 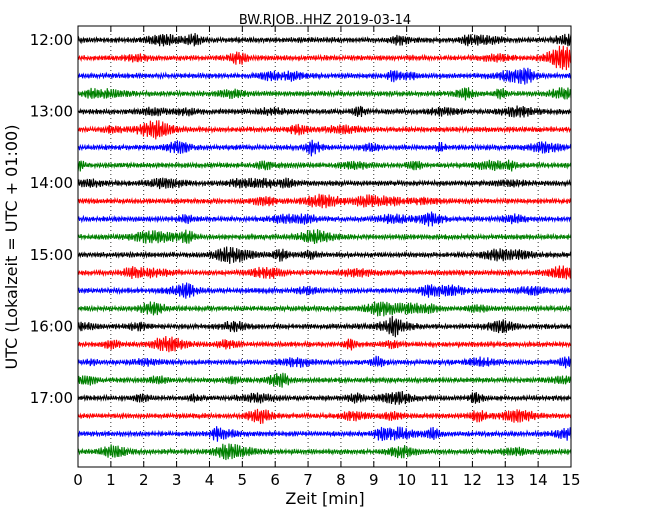 I want to click on y-tick-label: 16:00, so click(x=51, y=326).